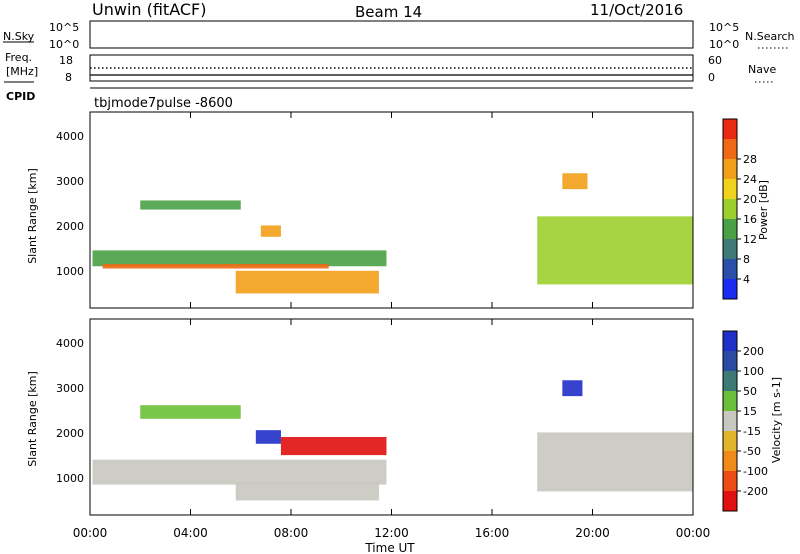 The height and width of the screenshot is (554, 800). Describe the element at coordinates (724, 44) in the screenshot. I see `nsearch-tick-bottom: 10^0` at that location.